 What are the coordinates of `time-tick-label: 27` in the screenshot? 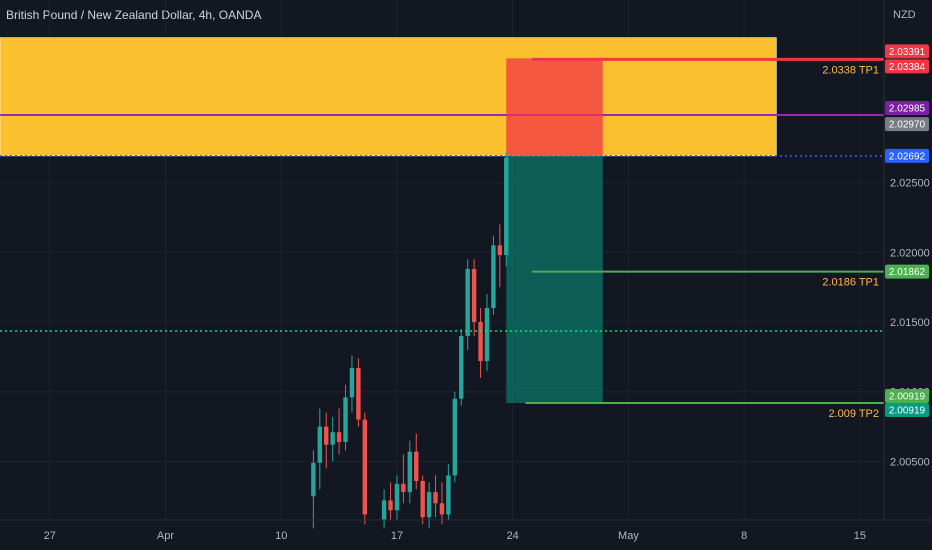 It's located at (50, 536).